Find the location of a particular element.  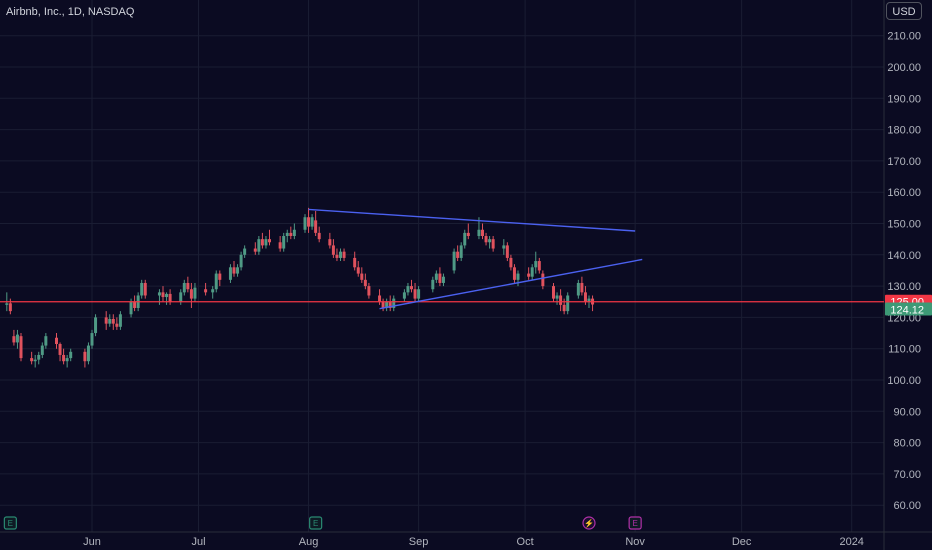

time-tick-label: Jul is located at coordinates (198, 542).